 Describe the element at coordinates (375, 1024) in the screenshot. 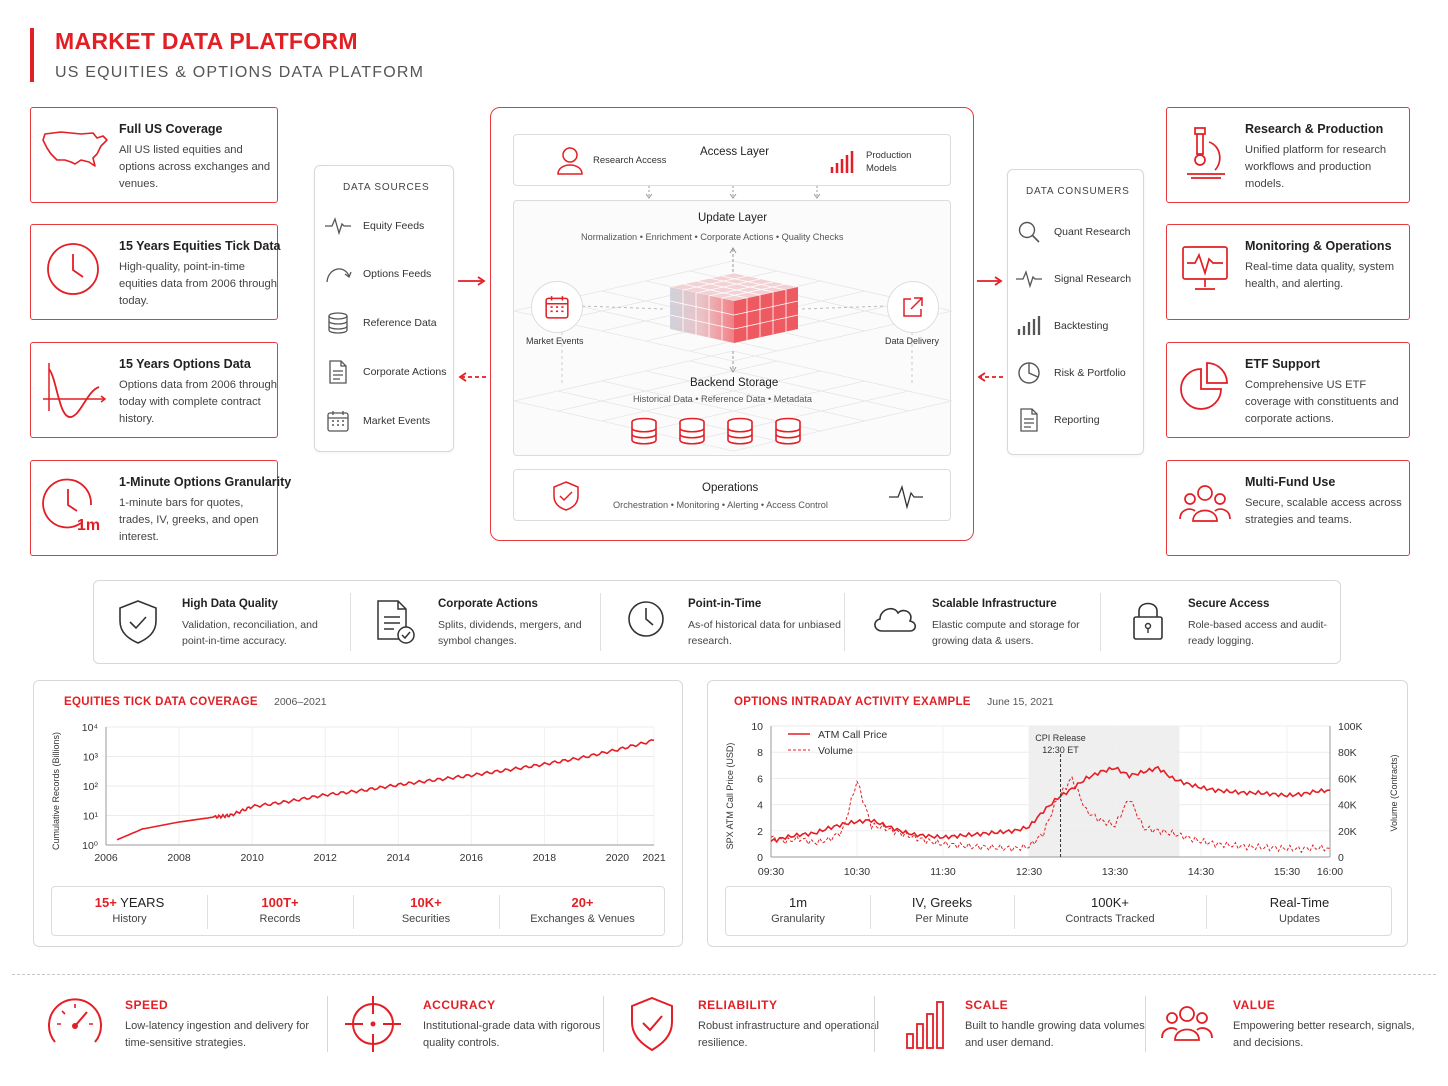

I see `crosshair-icon` at that location.